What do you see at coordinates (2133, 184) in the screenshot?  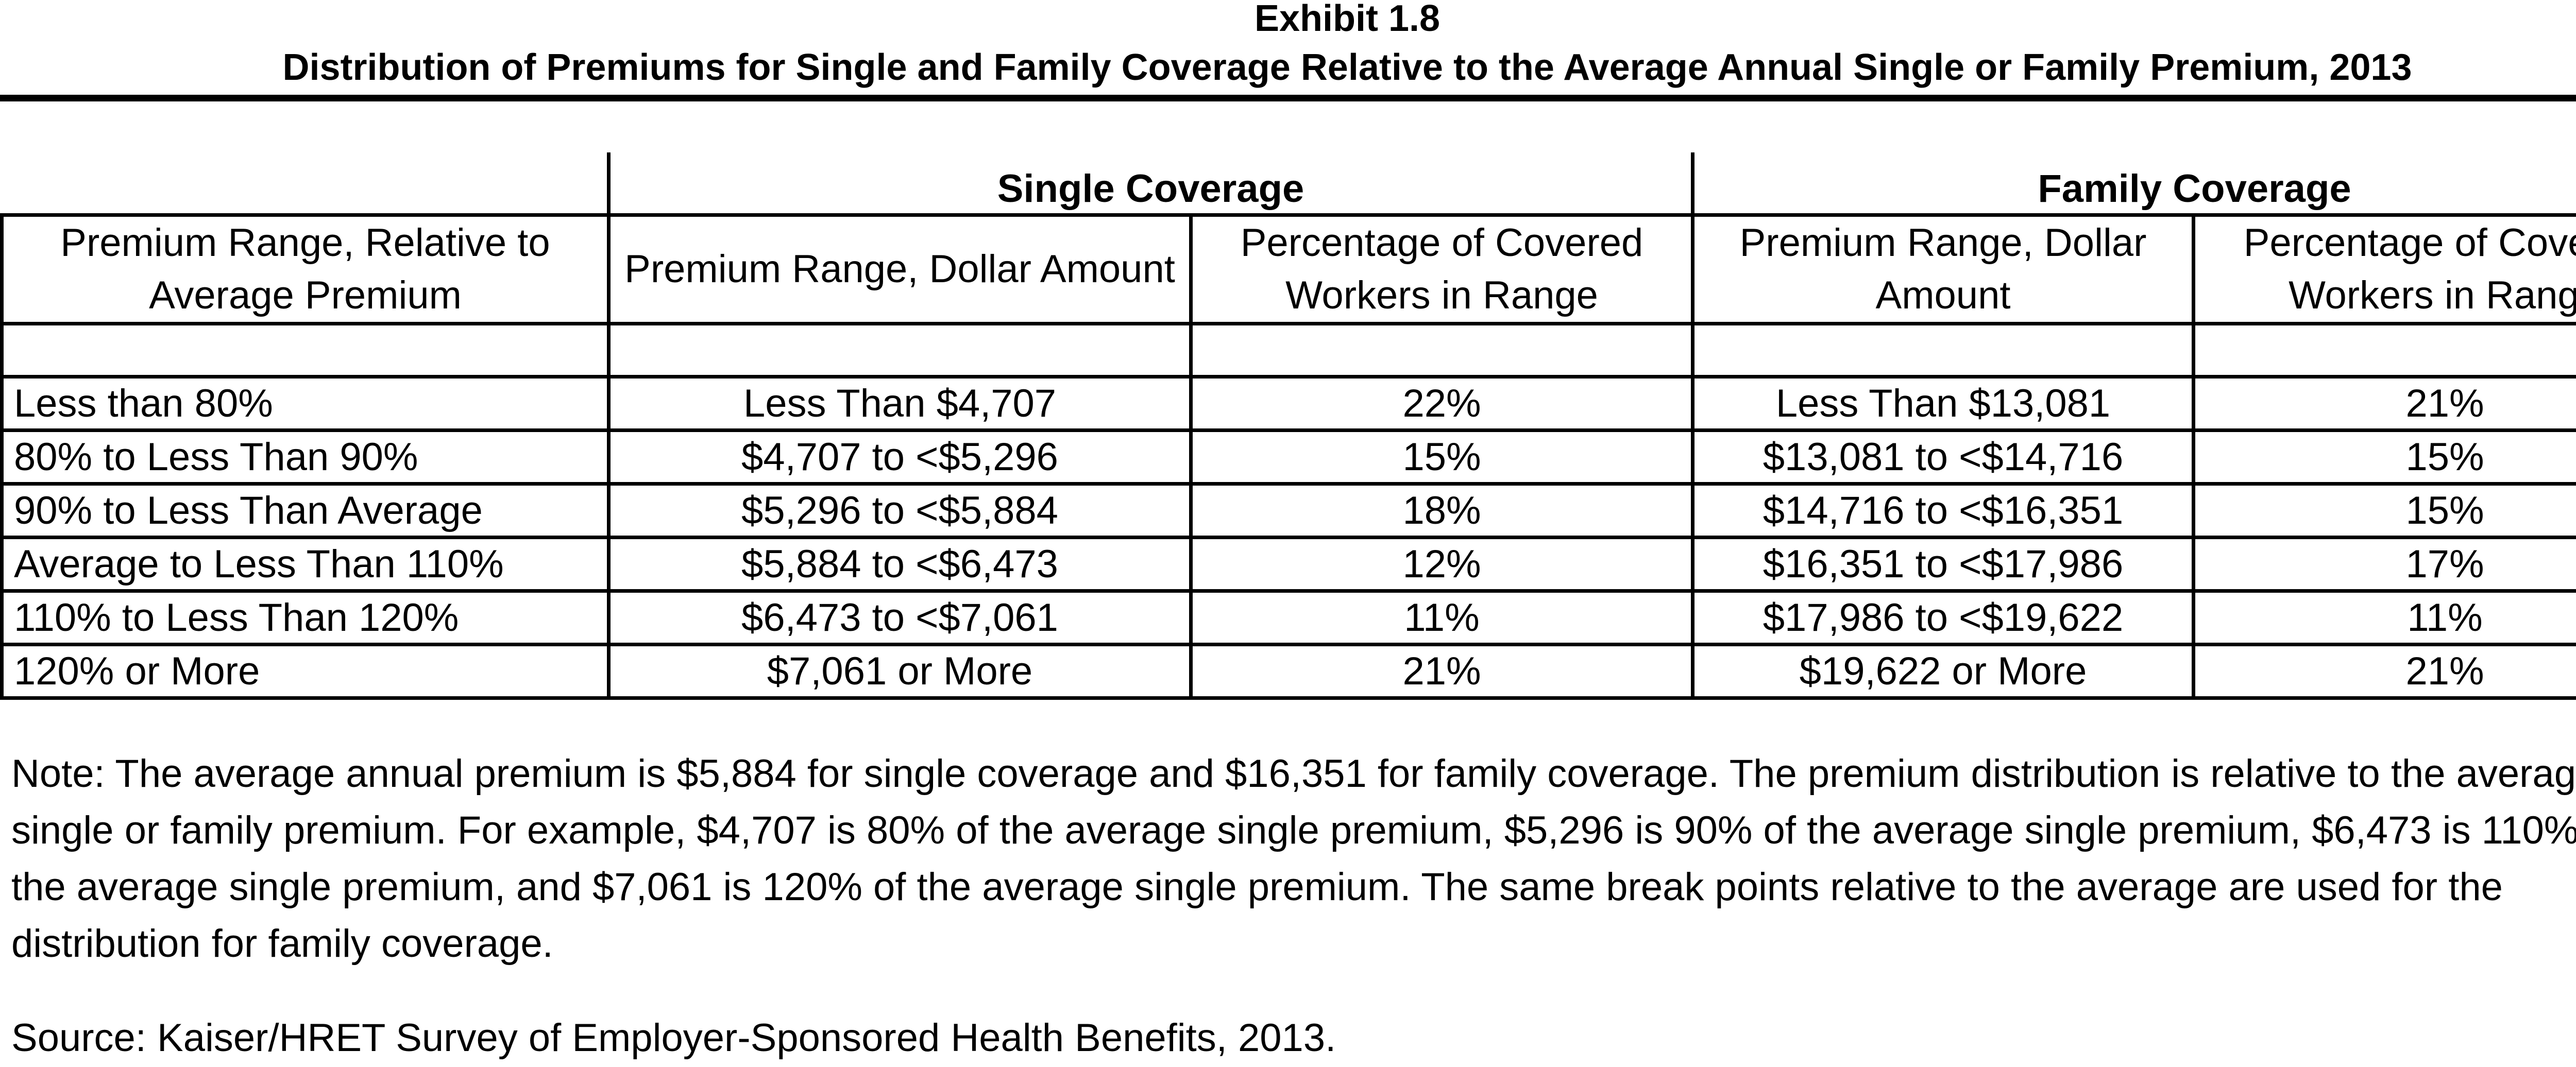 I see `family-coverage-group-header: Family Coverage` at bounding box center [2133, 184].